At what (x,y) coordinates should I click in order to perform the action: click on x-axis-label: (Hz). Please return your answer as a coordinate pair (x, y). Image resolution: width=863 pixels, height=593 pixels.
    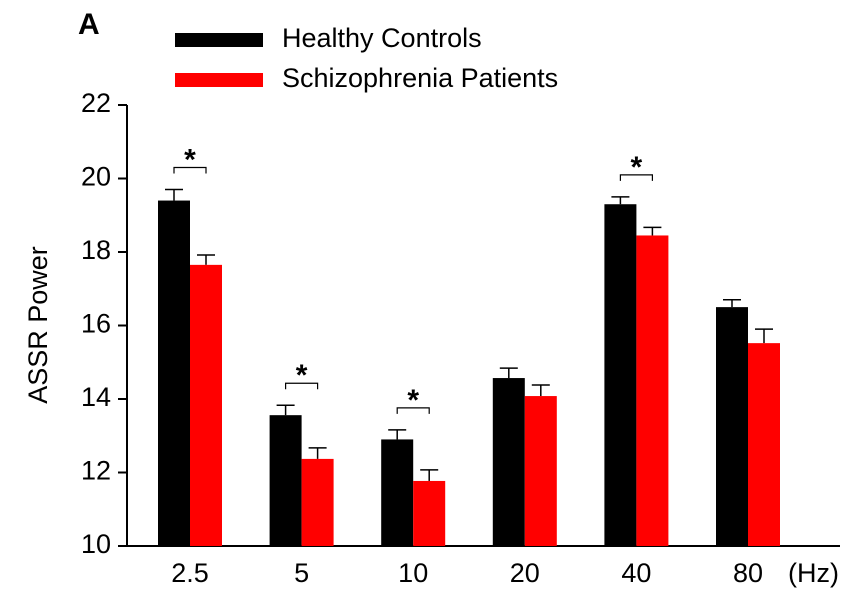
    Looking at the image, I should click on (813, 573).